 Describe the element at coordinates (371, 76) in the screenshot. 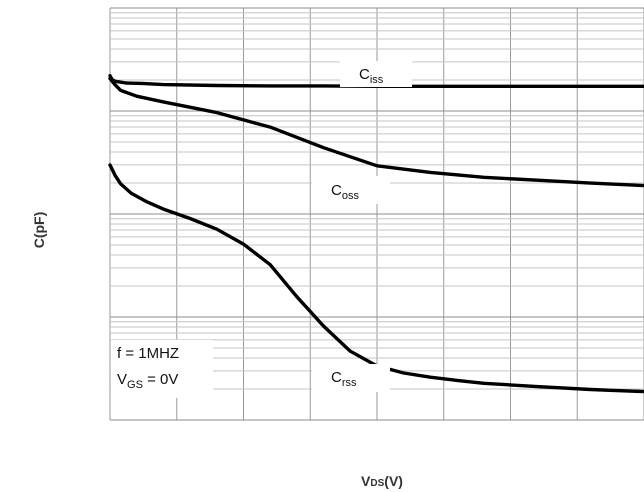

I see `ciss-label: Ciss` at that location.